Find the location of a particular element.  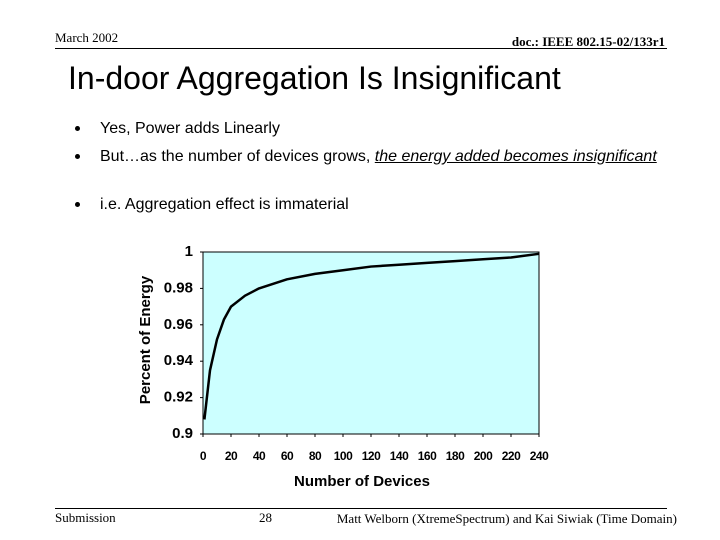

slide-title: In-door Aggregation Is Insignificant is located at coordinates (314, 78).